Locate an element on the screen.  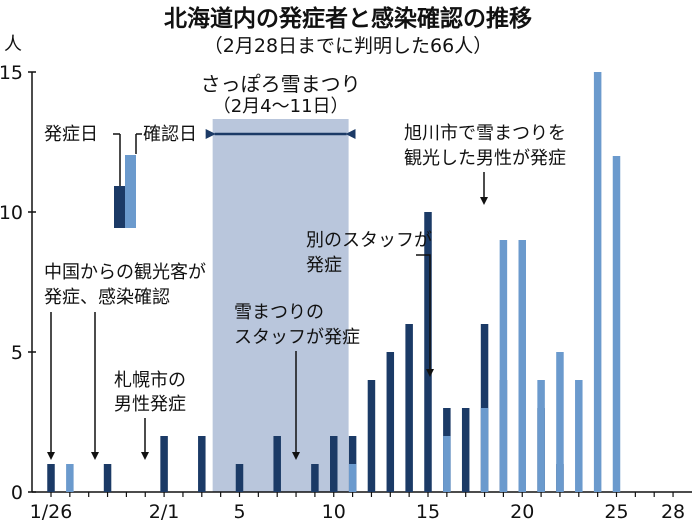
chart-title: 北海道内の発症者と感染確認の推移 is located at coordinates (348, 18).